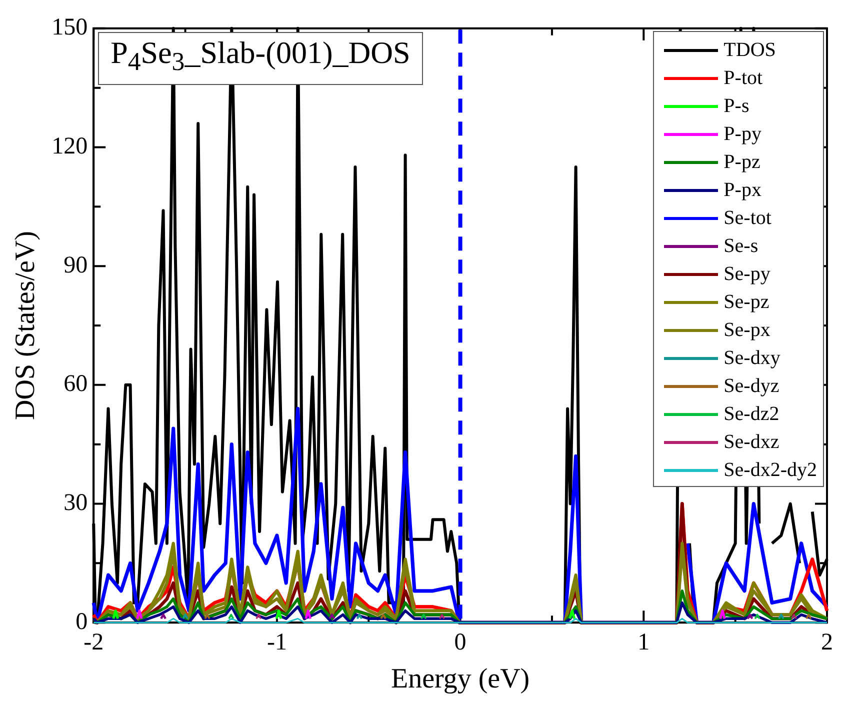  What do you see at coordinates (752, 386) in the screenshot?
I see `legend-label: Se-dyz` at bounding box center [752, 386].